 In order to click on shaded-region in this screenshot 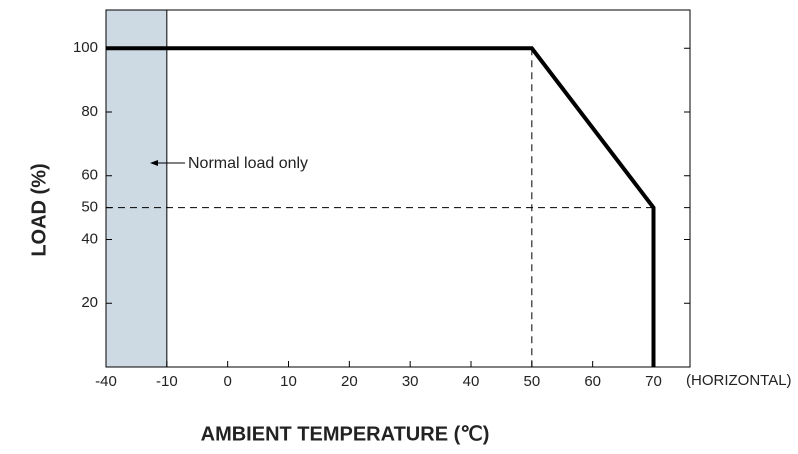, I will do `click(136, 188)`.